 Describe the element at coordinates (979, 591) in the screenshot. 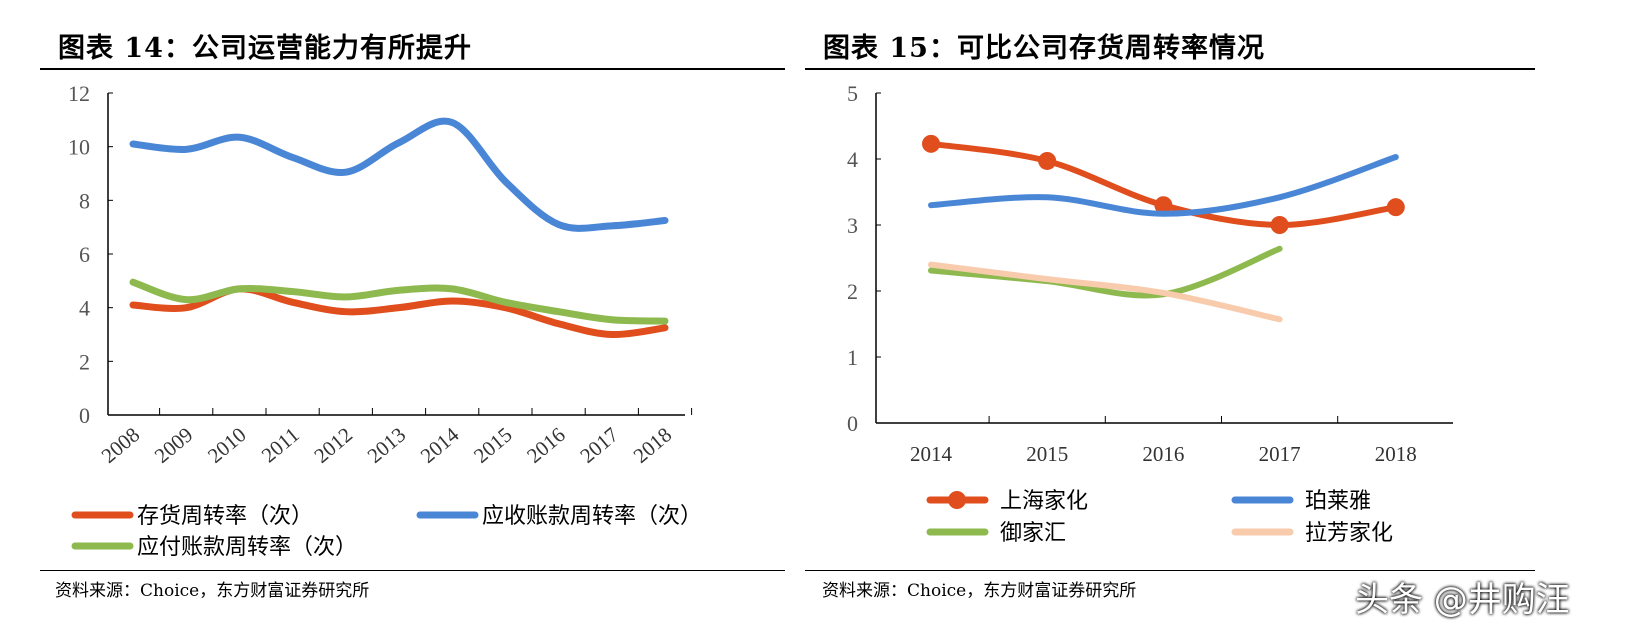

I see `right-source: 资料来源：Choice，东方财富证券研究所` at that location.